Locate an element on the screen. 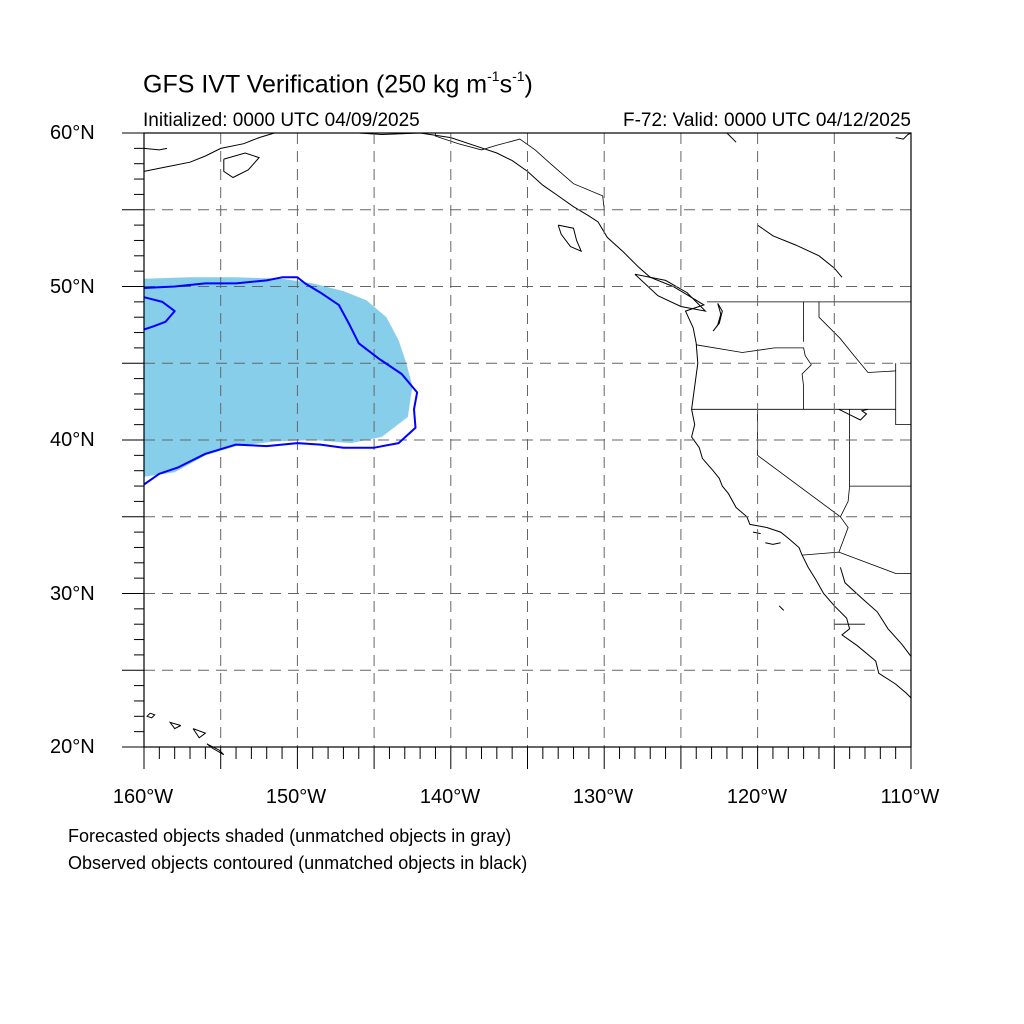 The image size is (1024, 1024). lon-label-150w: 150°W is located at coordinates (296, 797).